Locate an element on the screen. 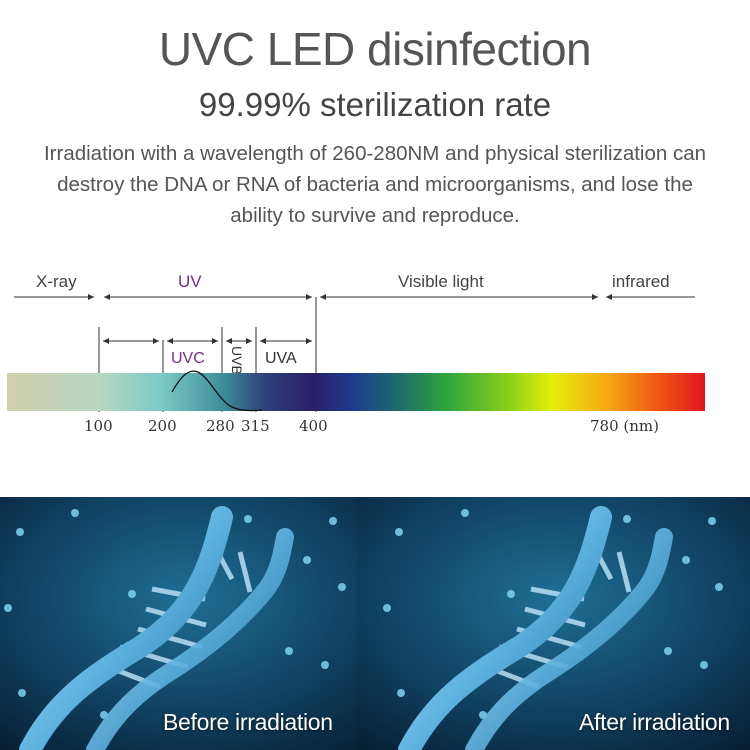  before-irradiation-caption: Before irradiation is located at coordinates (248, 722).